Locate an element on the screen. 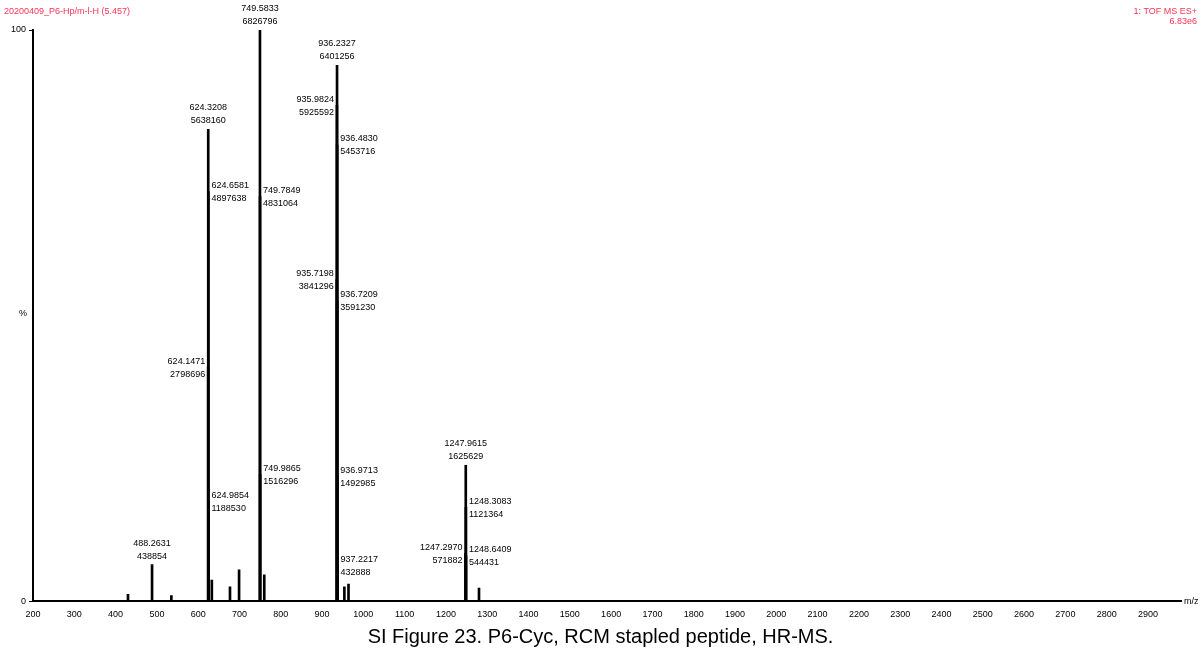 This screenshot has height=653, width=1201. x-tick-label: 2100 is located at coordinates (817, 614).